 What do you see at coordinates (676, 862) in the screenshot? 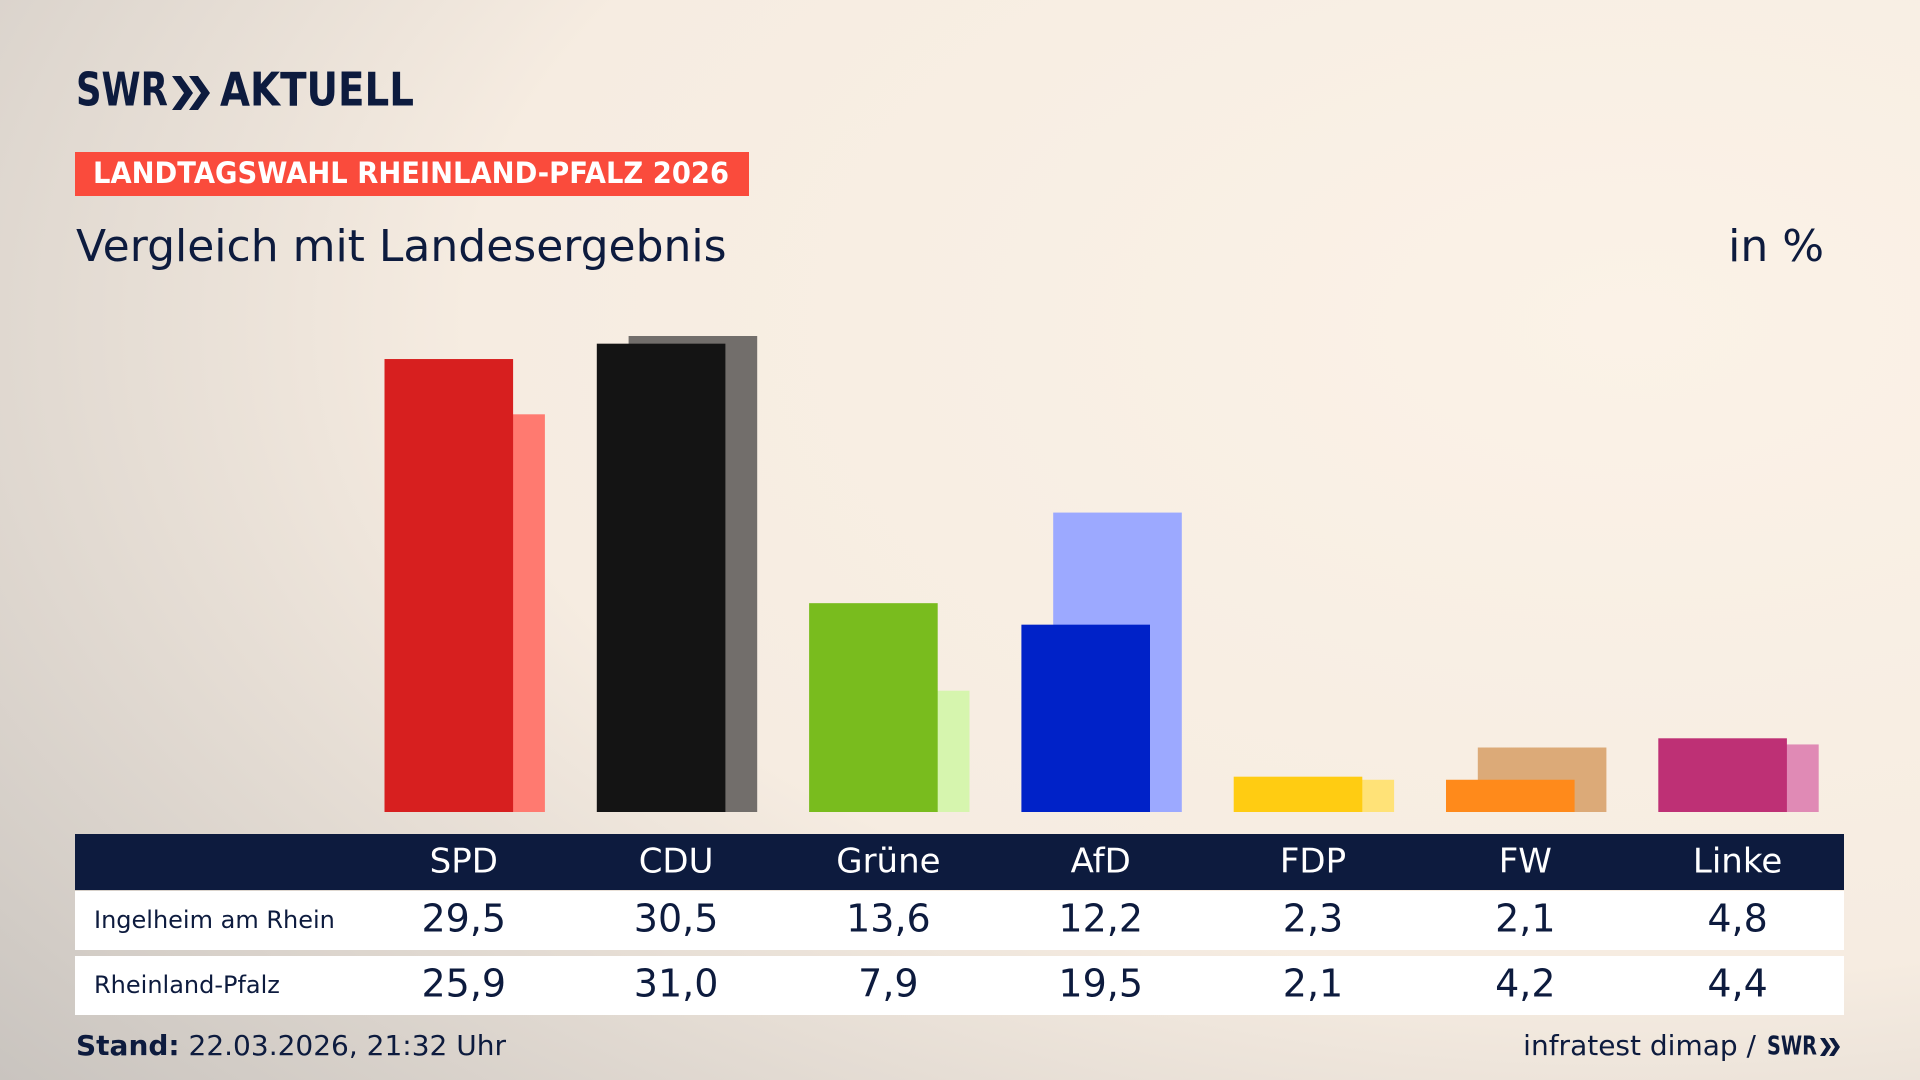
I see `column-header: CDU` at bounding box center [676, 862].